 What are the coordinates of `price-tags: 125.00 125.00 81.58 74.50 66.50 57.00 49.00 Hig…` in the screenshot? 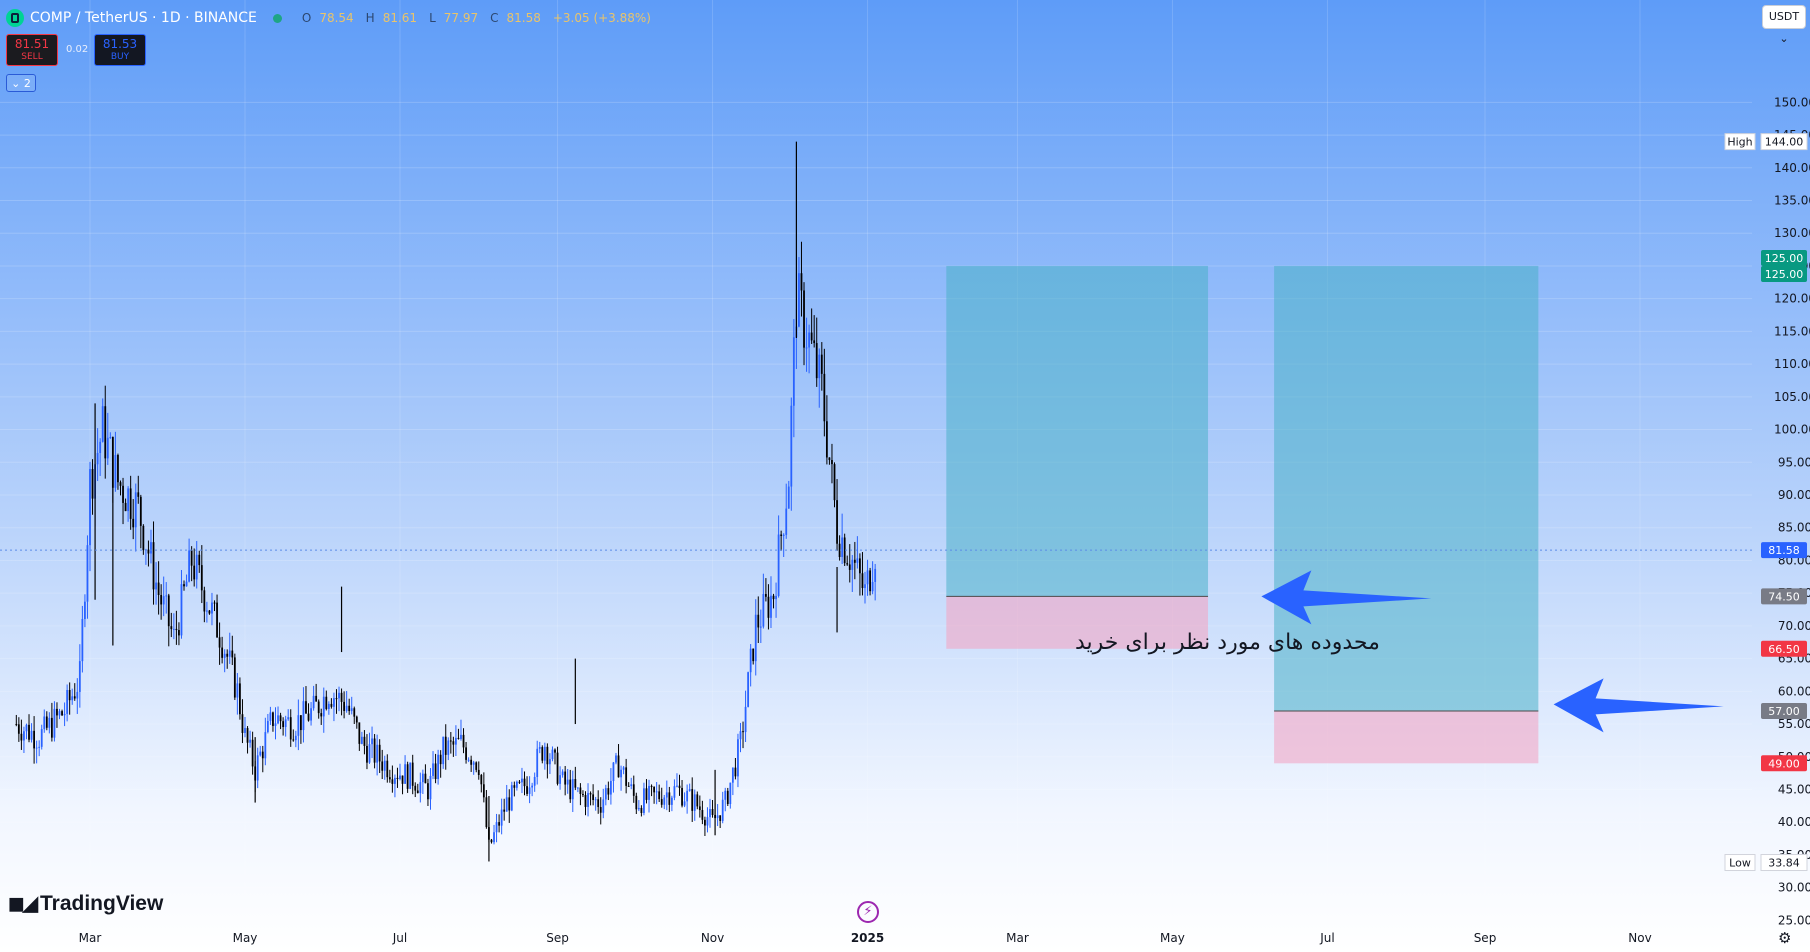 It's located at (1766, 502).